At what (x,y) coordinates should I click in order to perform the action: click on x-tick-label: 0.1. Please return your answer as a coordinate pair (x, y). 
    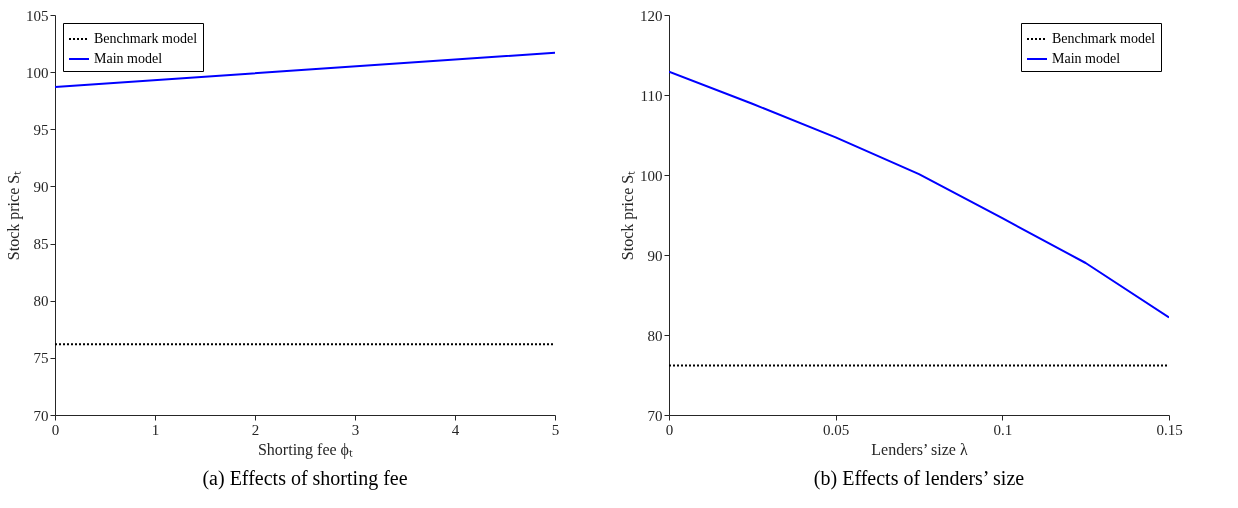
    Looking at the image, I should click on (1003, 429).